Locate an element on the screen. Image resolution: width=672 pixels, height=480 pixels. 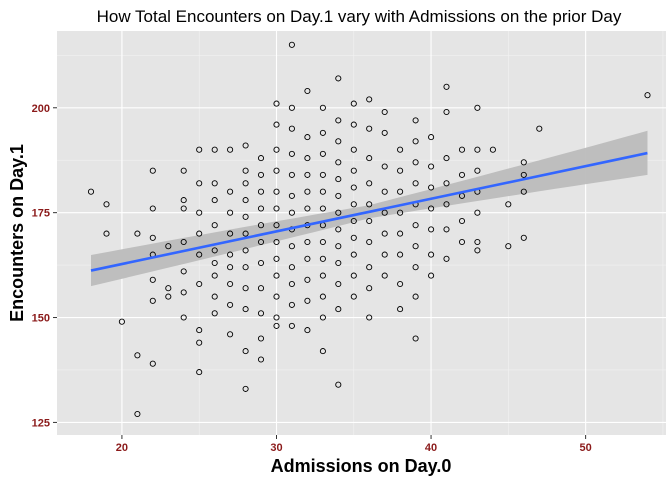
x-tick-label: 50 is located at coordinates (585, 448).